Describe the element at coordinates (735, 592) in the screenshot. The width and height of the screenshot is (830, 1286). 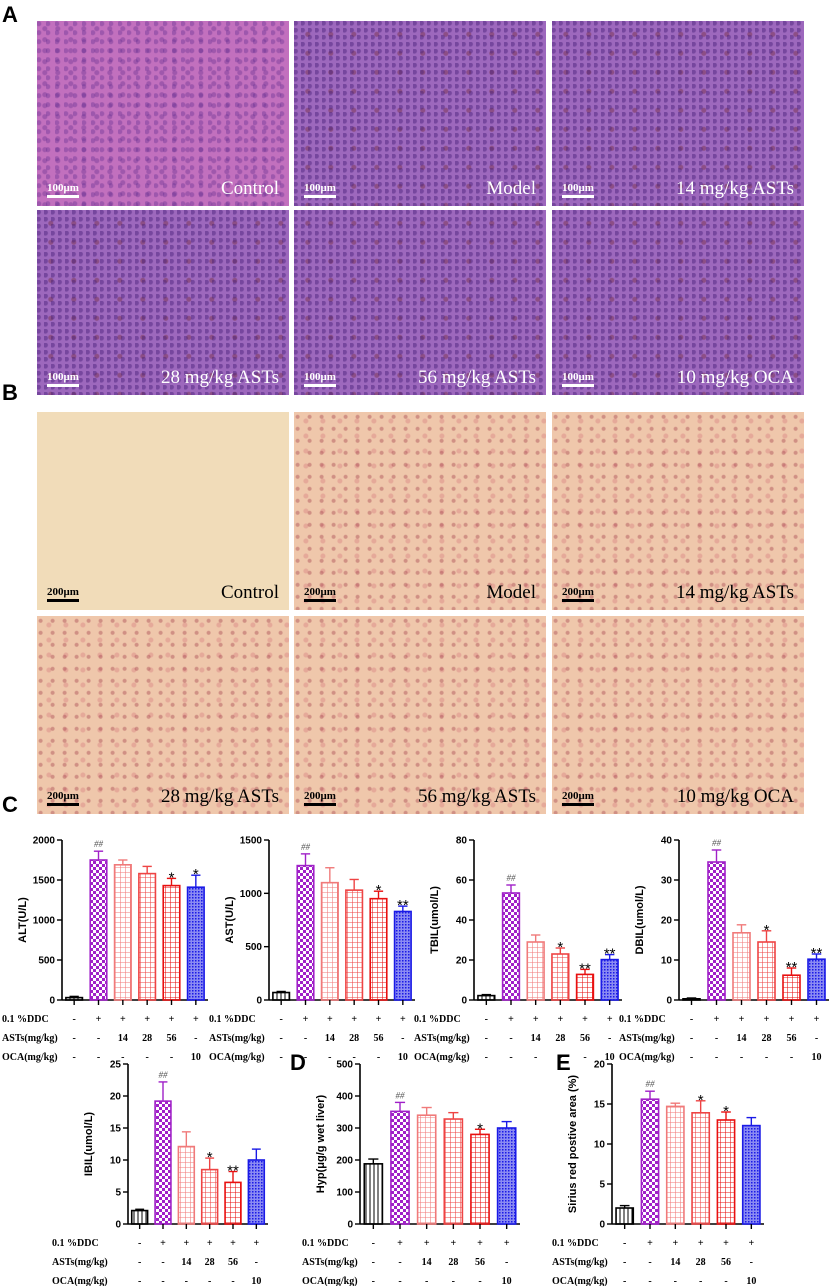
I see `micrograph-caption: 14 mg/kg ASTs` at that location.